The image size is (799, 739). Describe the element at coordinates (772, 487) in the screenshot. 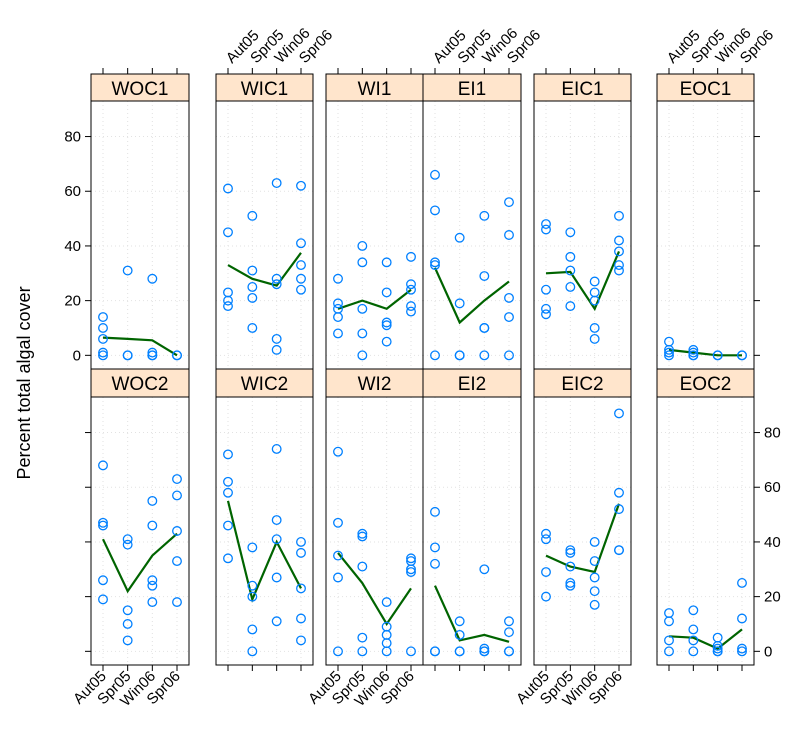

I see `y-tick-label: 60` at that location.